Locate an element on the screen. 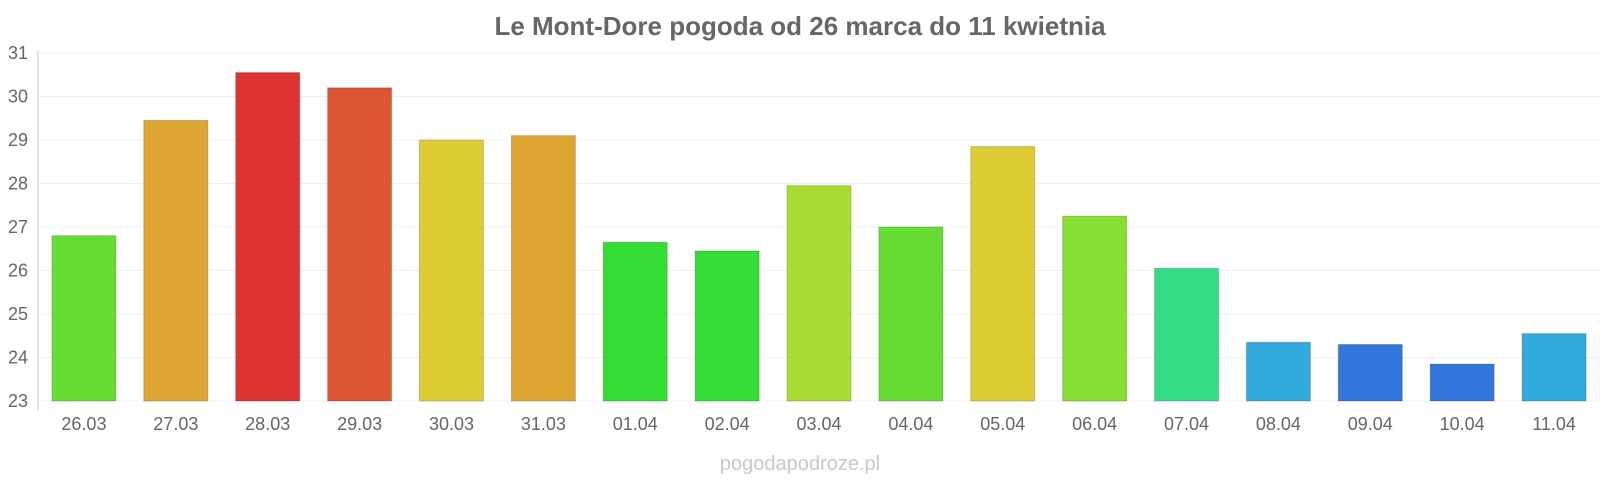 The image size is (1600, 480). y-axis: 23 24 25 26 27 28 29 30 31 is located at coordinates (23, 227).